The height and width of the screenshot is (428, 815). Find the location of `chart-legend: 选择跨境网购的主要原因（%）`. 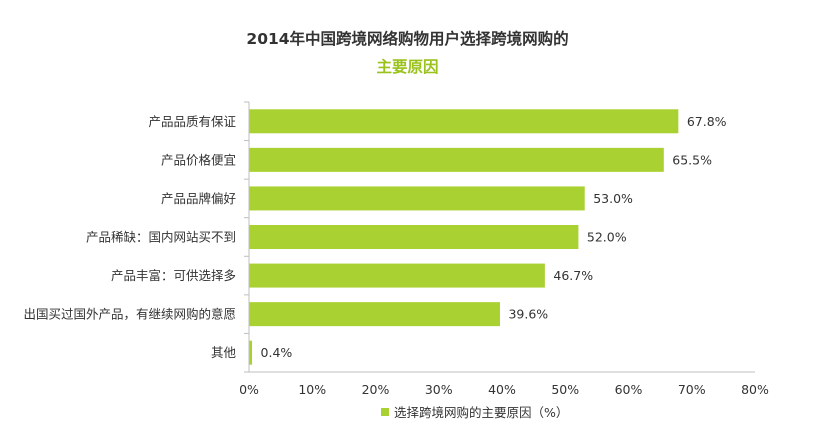

chart-legend: 选择跨境网购的主要原因（%） is located at coordinates (474, 411).